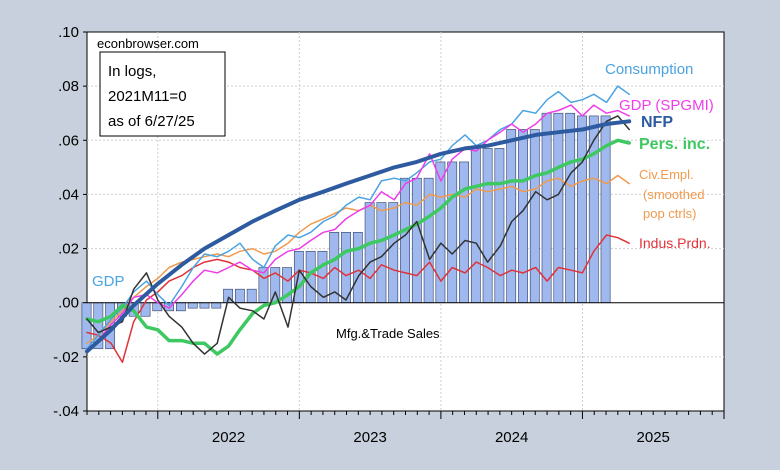  I want to click on note-line-1: In logs,, so click(132, 71).